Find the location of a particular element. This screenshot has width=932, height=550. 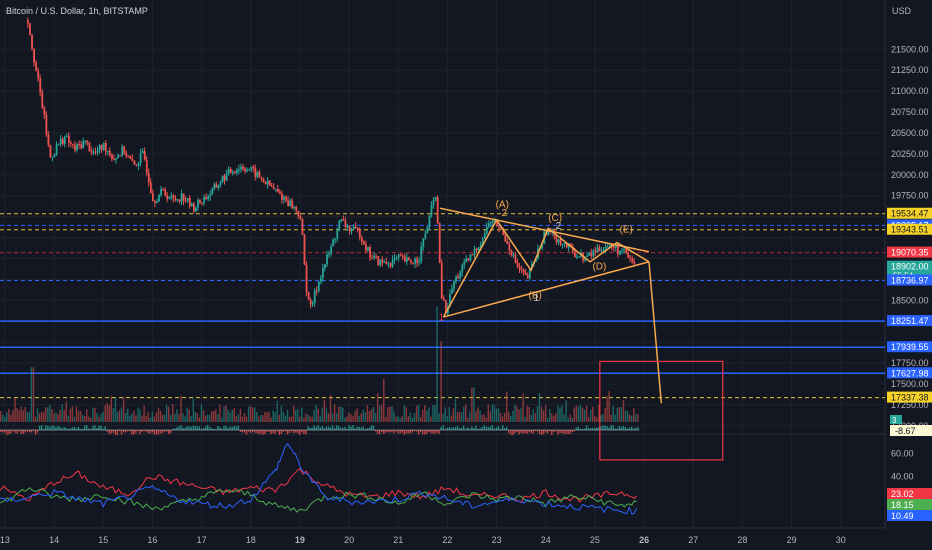

time-tick-label: 17 is located at coordinates (202, 540).